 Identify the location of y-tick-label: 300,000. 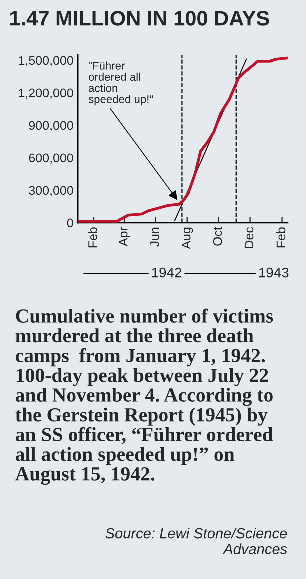
(51, 191).